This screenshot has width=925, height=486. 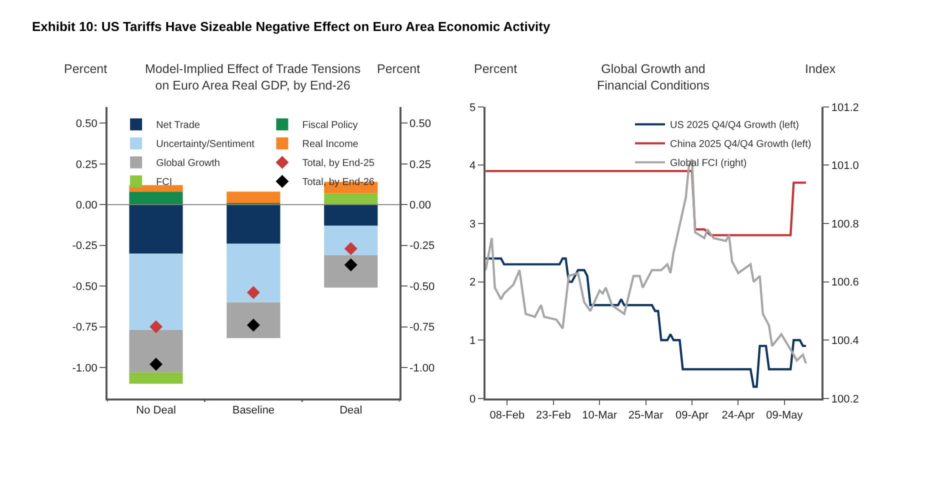 What do you see at coordinates (473, 108) in the screenshot?
I see `y-tick-label: 5` at bounding box center [473, 108].